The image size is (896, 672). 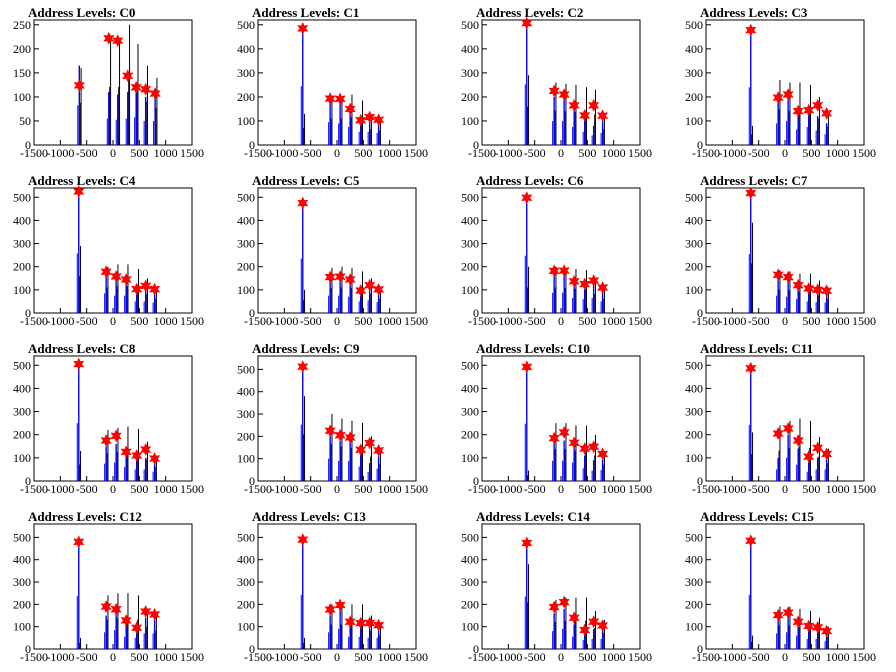 I want to click on chart-title: Address Levels: C4, so click(x=82, y=180).